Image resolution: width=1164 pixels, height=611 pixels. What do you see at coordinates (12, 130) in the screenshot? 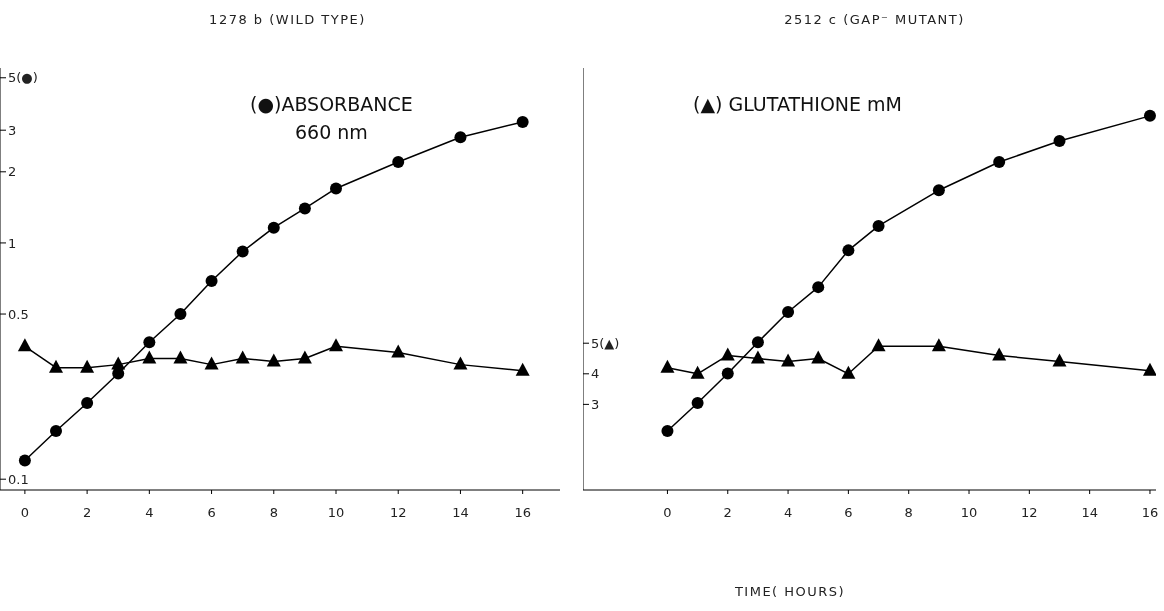
I see `y-tick-label: 3` at bounding box center [12, 130].